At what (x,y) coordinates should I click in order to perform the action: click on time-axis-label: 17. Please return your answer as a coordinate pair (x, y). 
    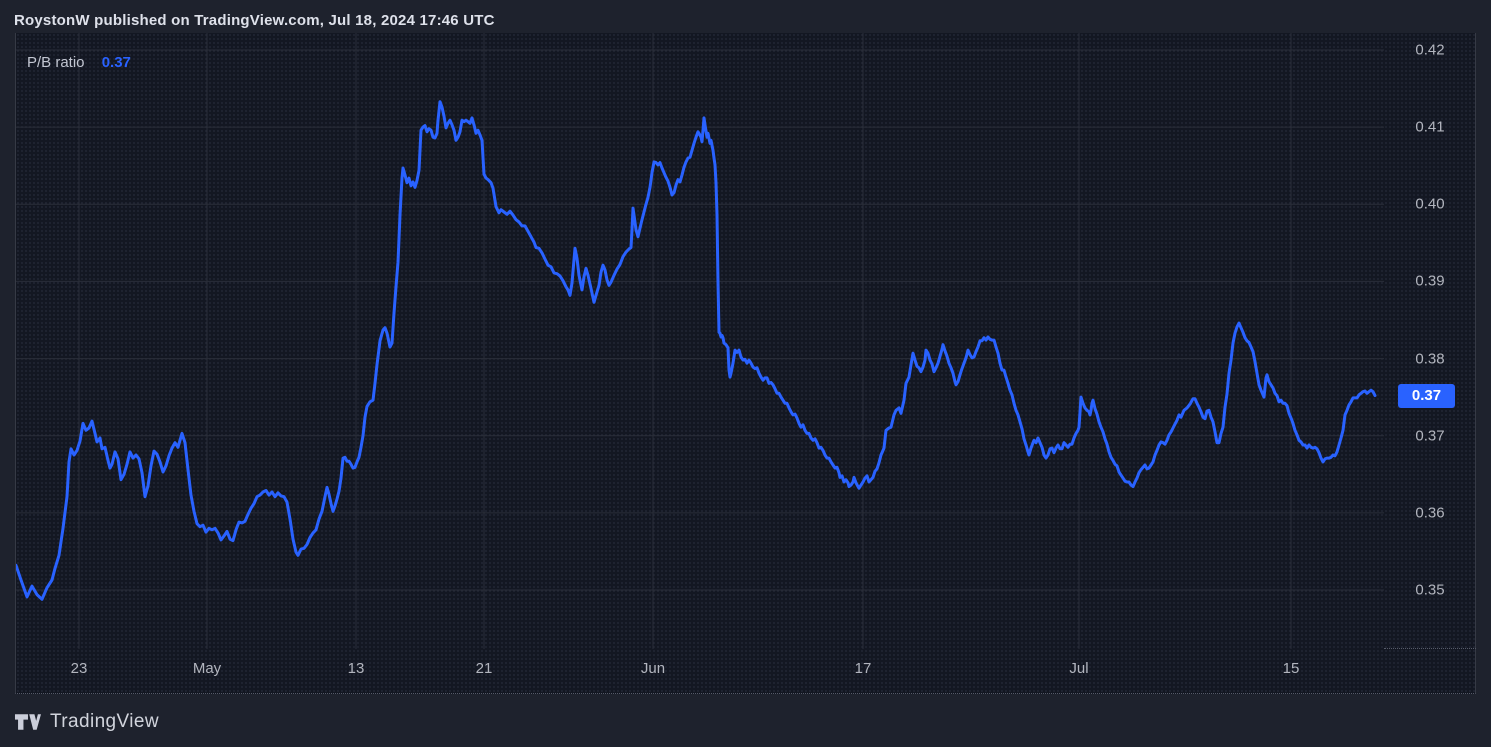
    Looking at the image, I should click on (863, 668).